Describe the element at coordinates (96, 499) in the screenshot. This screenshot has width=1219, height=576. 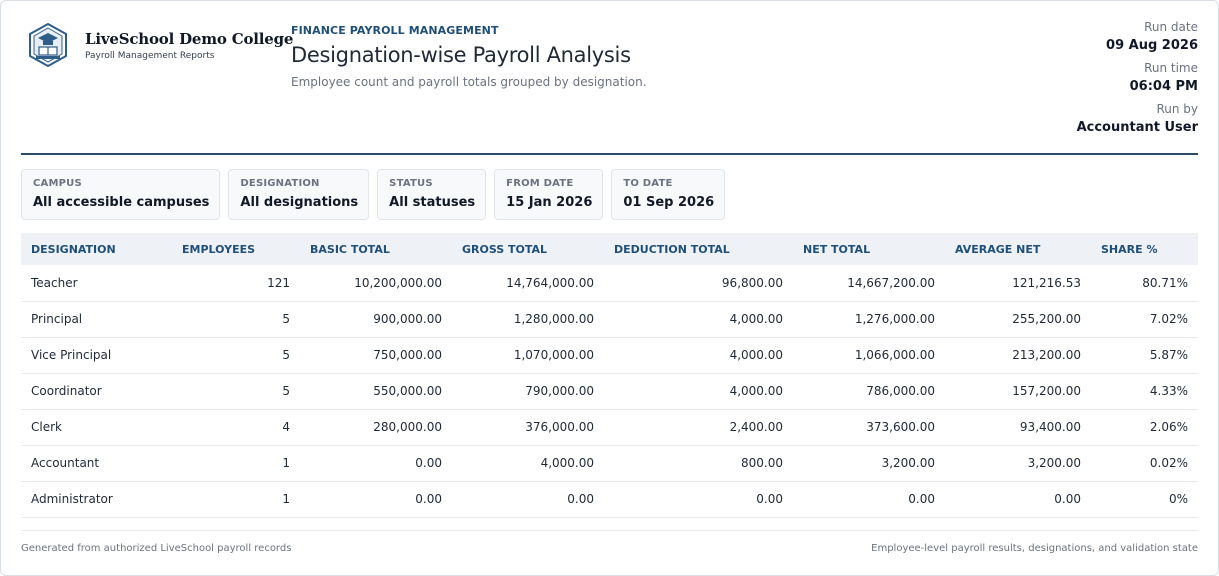
I see `cell-designation: Administrator` at that location.